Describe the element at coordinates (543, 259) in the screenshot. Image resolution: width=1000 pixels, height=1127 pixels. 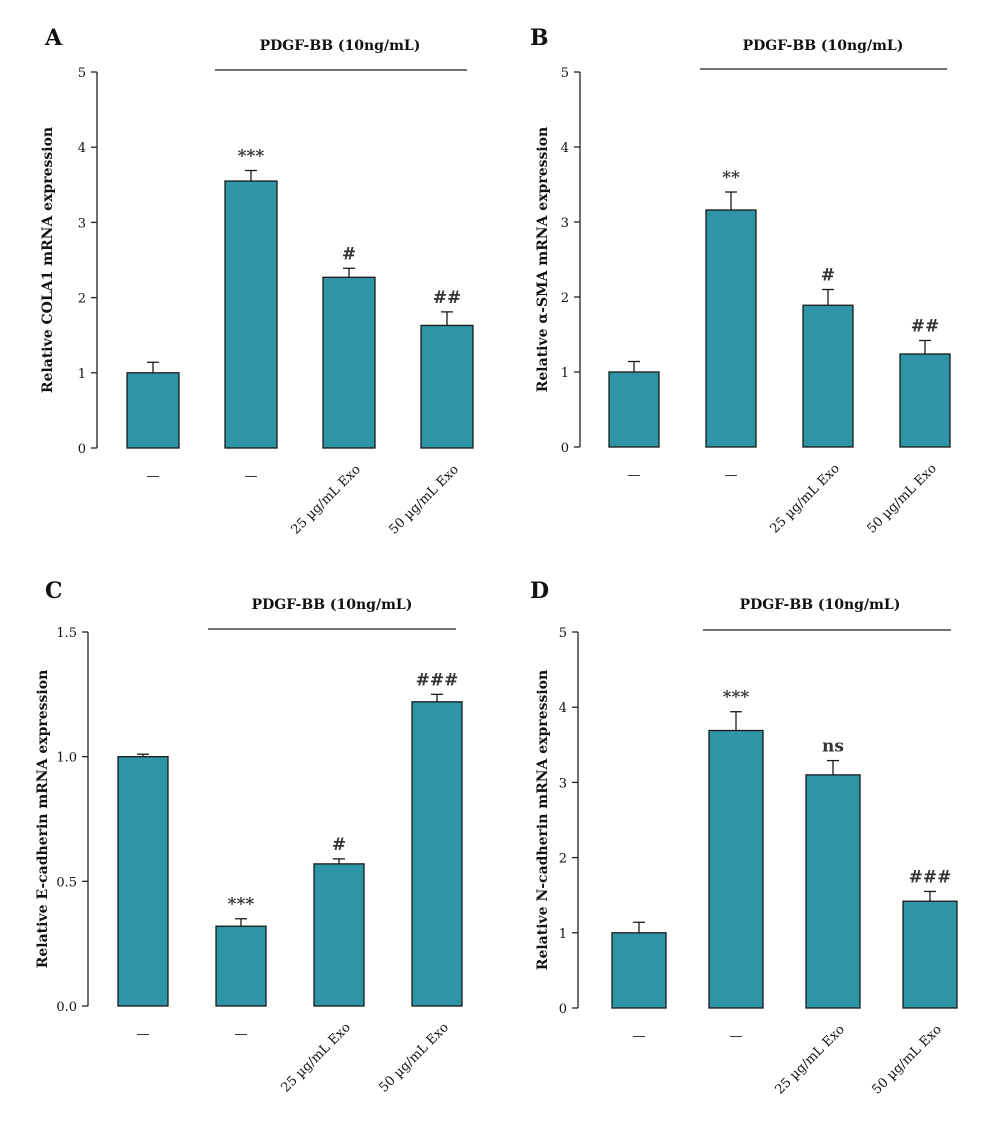
I see `y-axis-label: Relative α-SMA mRNA expression` at that location.